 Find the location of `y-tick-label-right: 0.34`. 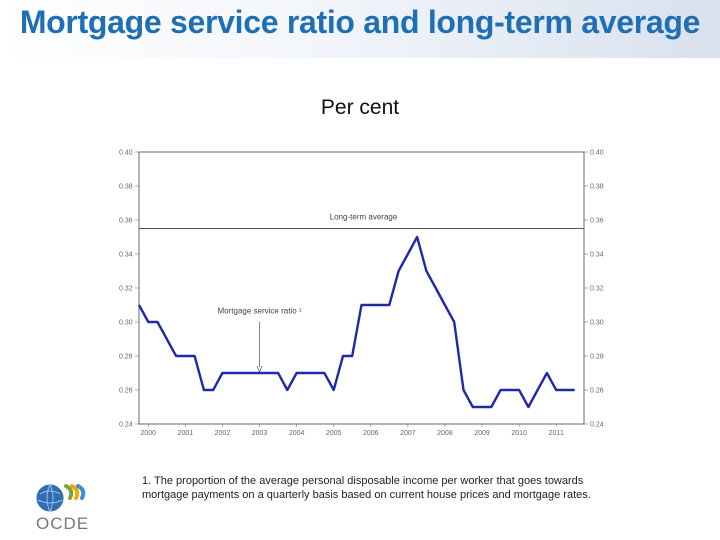

y-tick-label-right: 0.34 is located at coordinates (597, 255).